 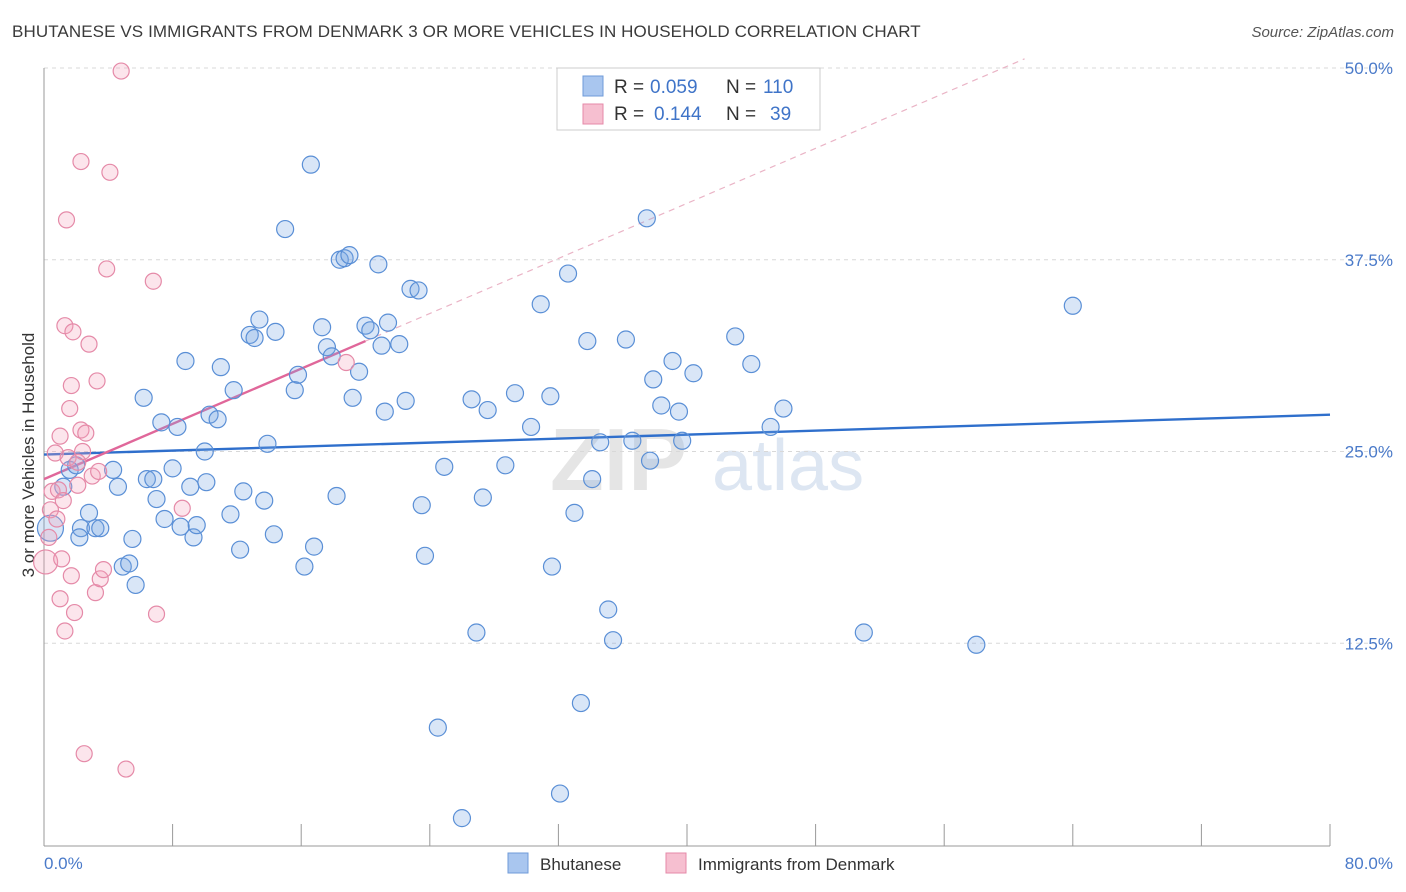 What do you see at coordinates (676, 863) in the screenshot?
I see `bottom-legend-swatch-pink` at bounding box center [676, 863].